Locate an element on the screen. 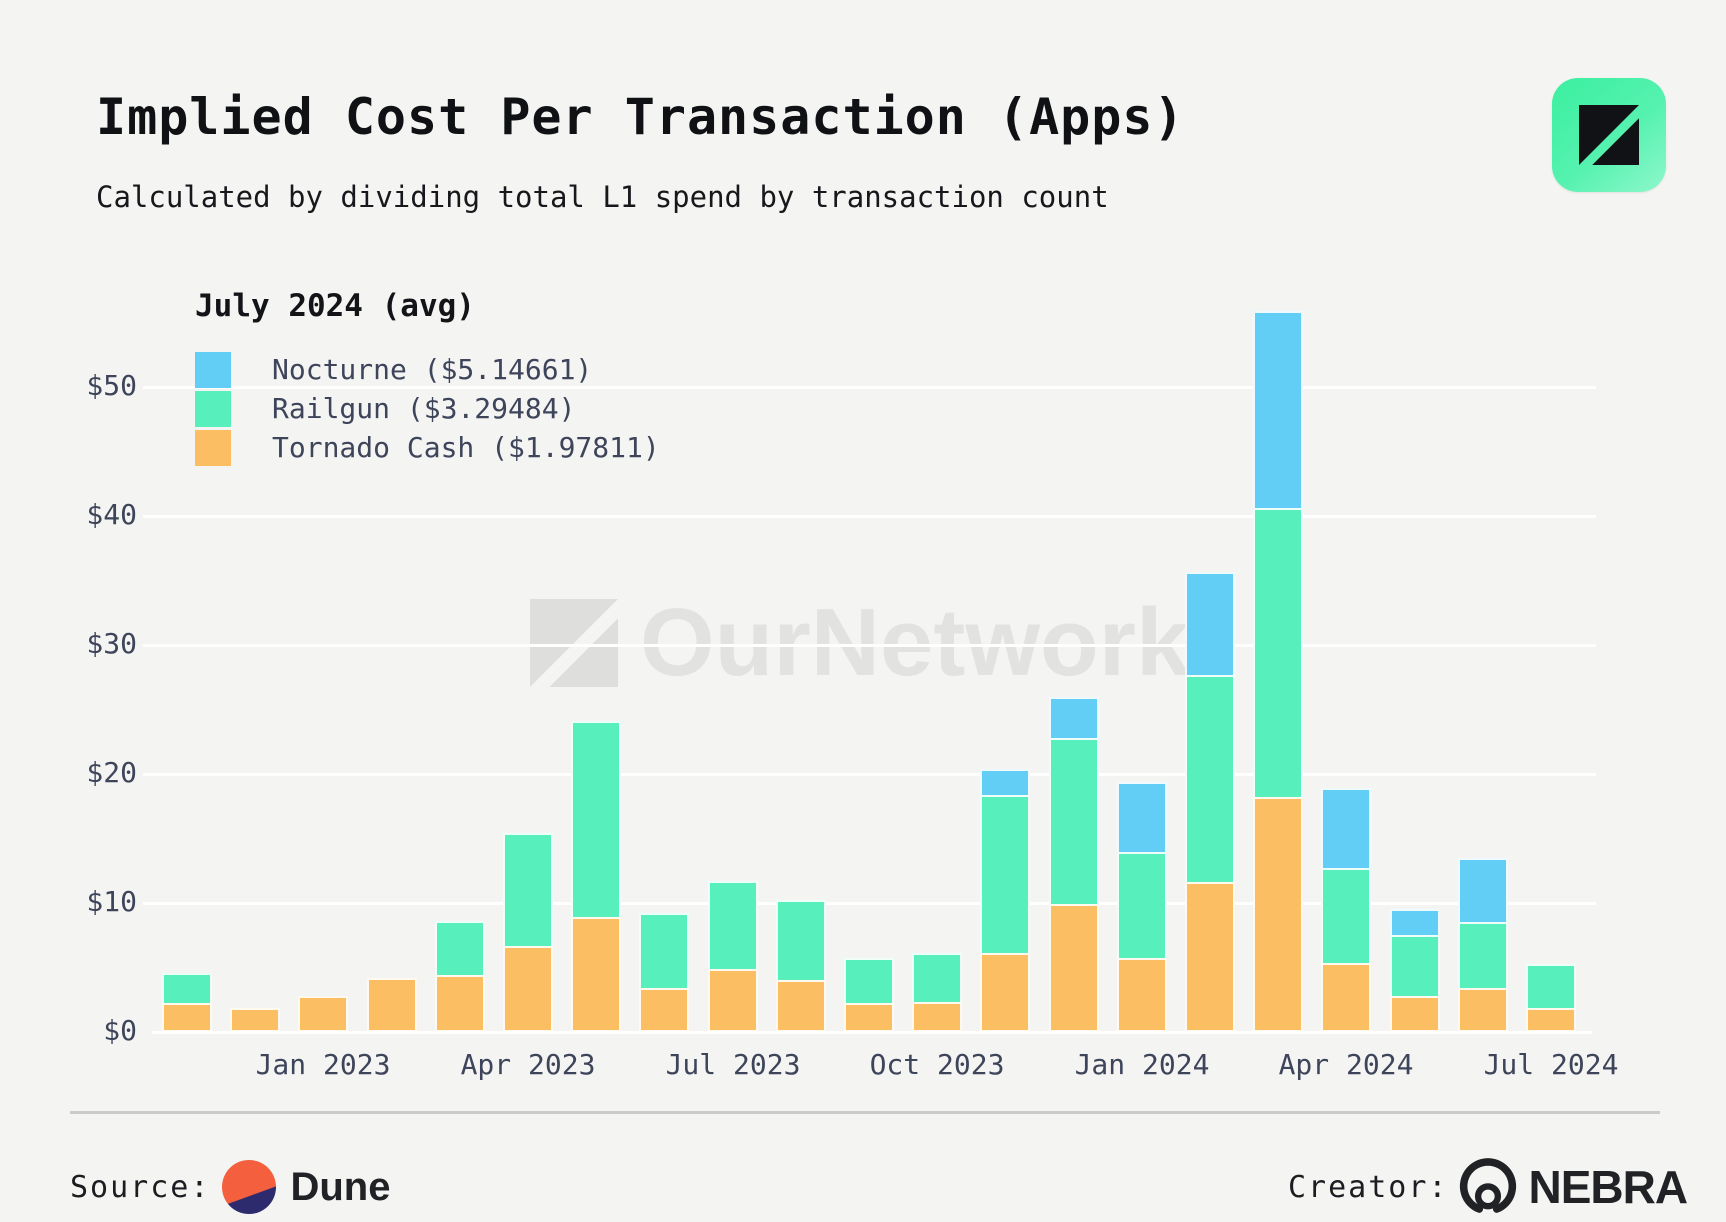 This screenshot has width=1726, height=1222. nebra-logo-icon is located at coordinates (1487, 1185).